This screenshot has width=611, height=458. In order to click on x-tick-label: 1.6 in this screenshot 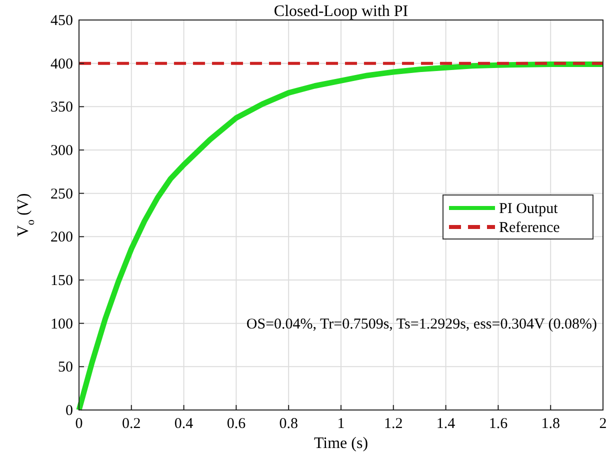, I will do `click(498, 424)`.